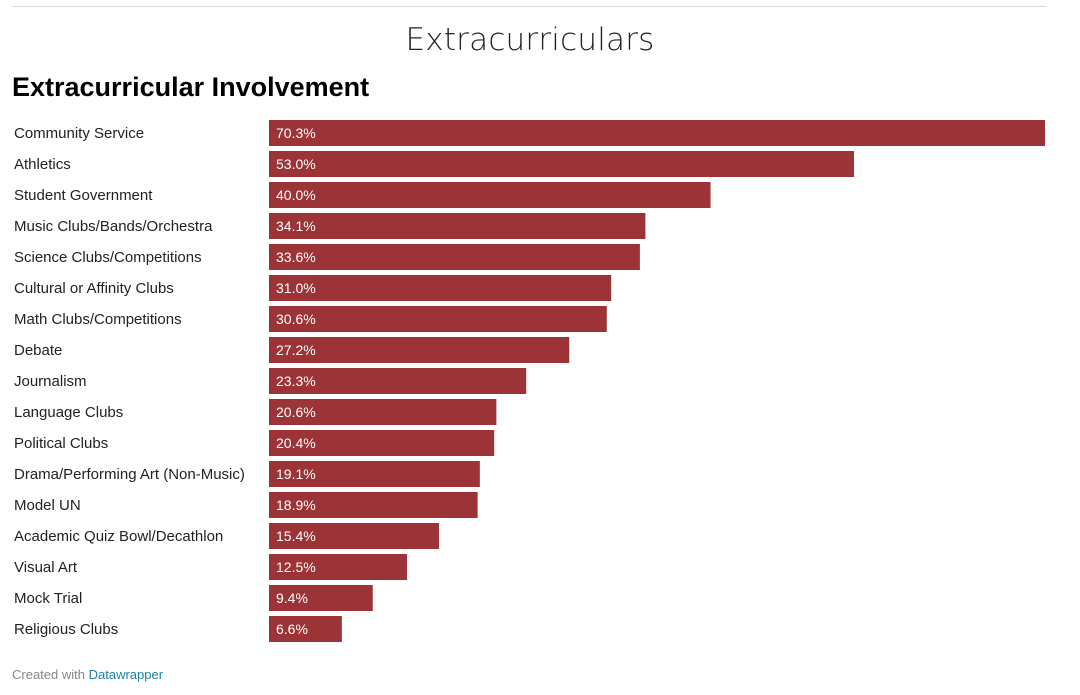 The height and width of the screenshot is (695, 1080). Describe the element at coordinates (50, 381) in the screenshot. I see `category-label: Journalism` at that location.